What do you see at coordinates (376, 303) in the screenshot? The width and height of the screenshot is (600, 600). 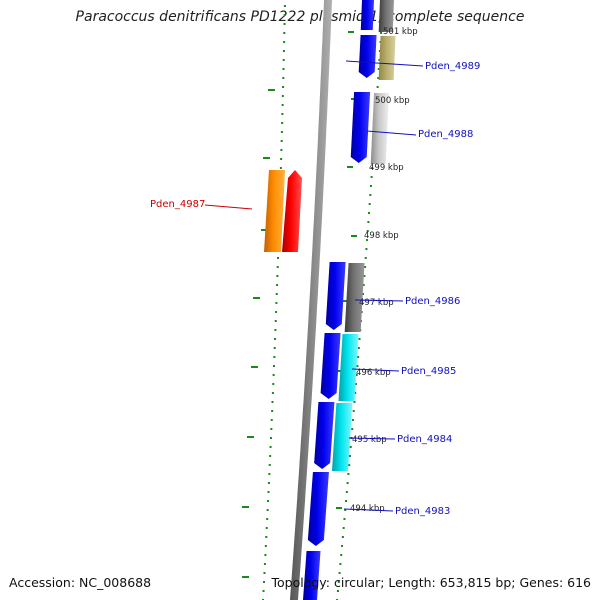 I see `tick-label: 497 kbp` at bounding box center [376, 303].